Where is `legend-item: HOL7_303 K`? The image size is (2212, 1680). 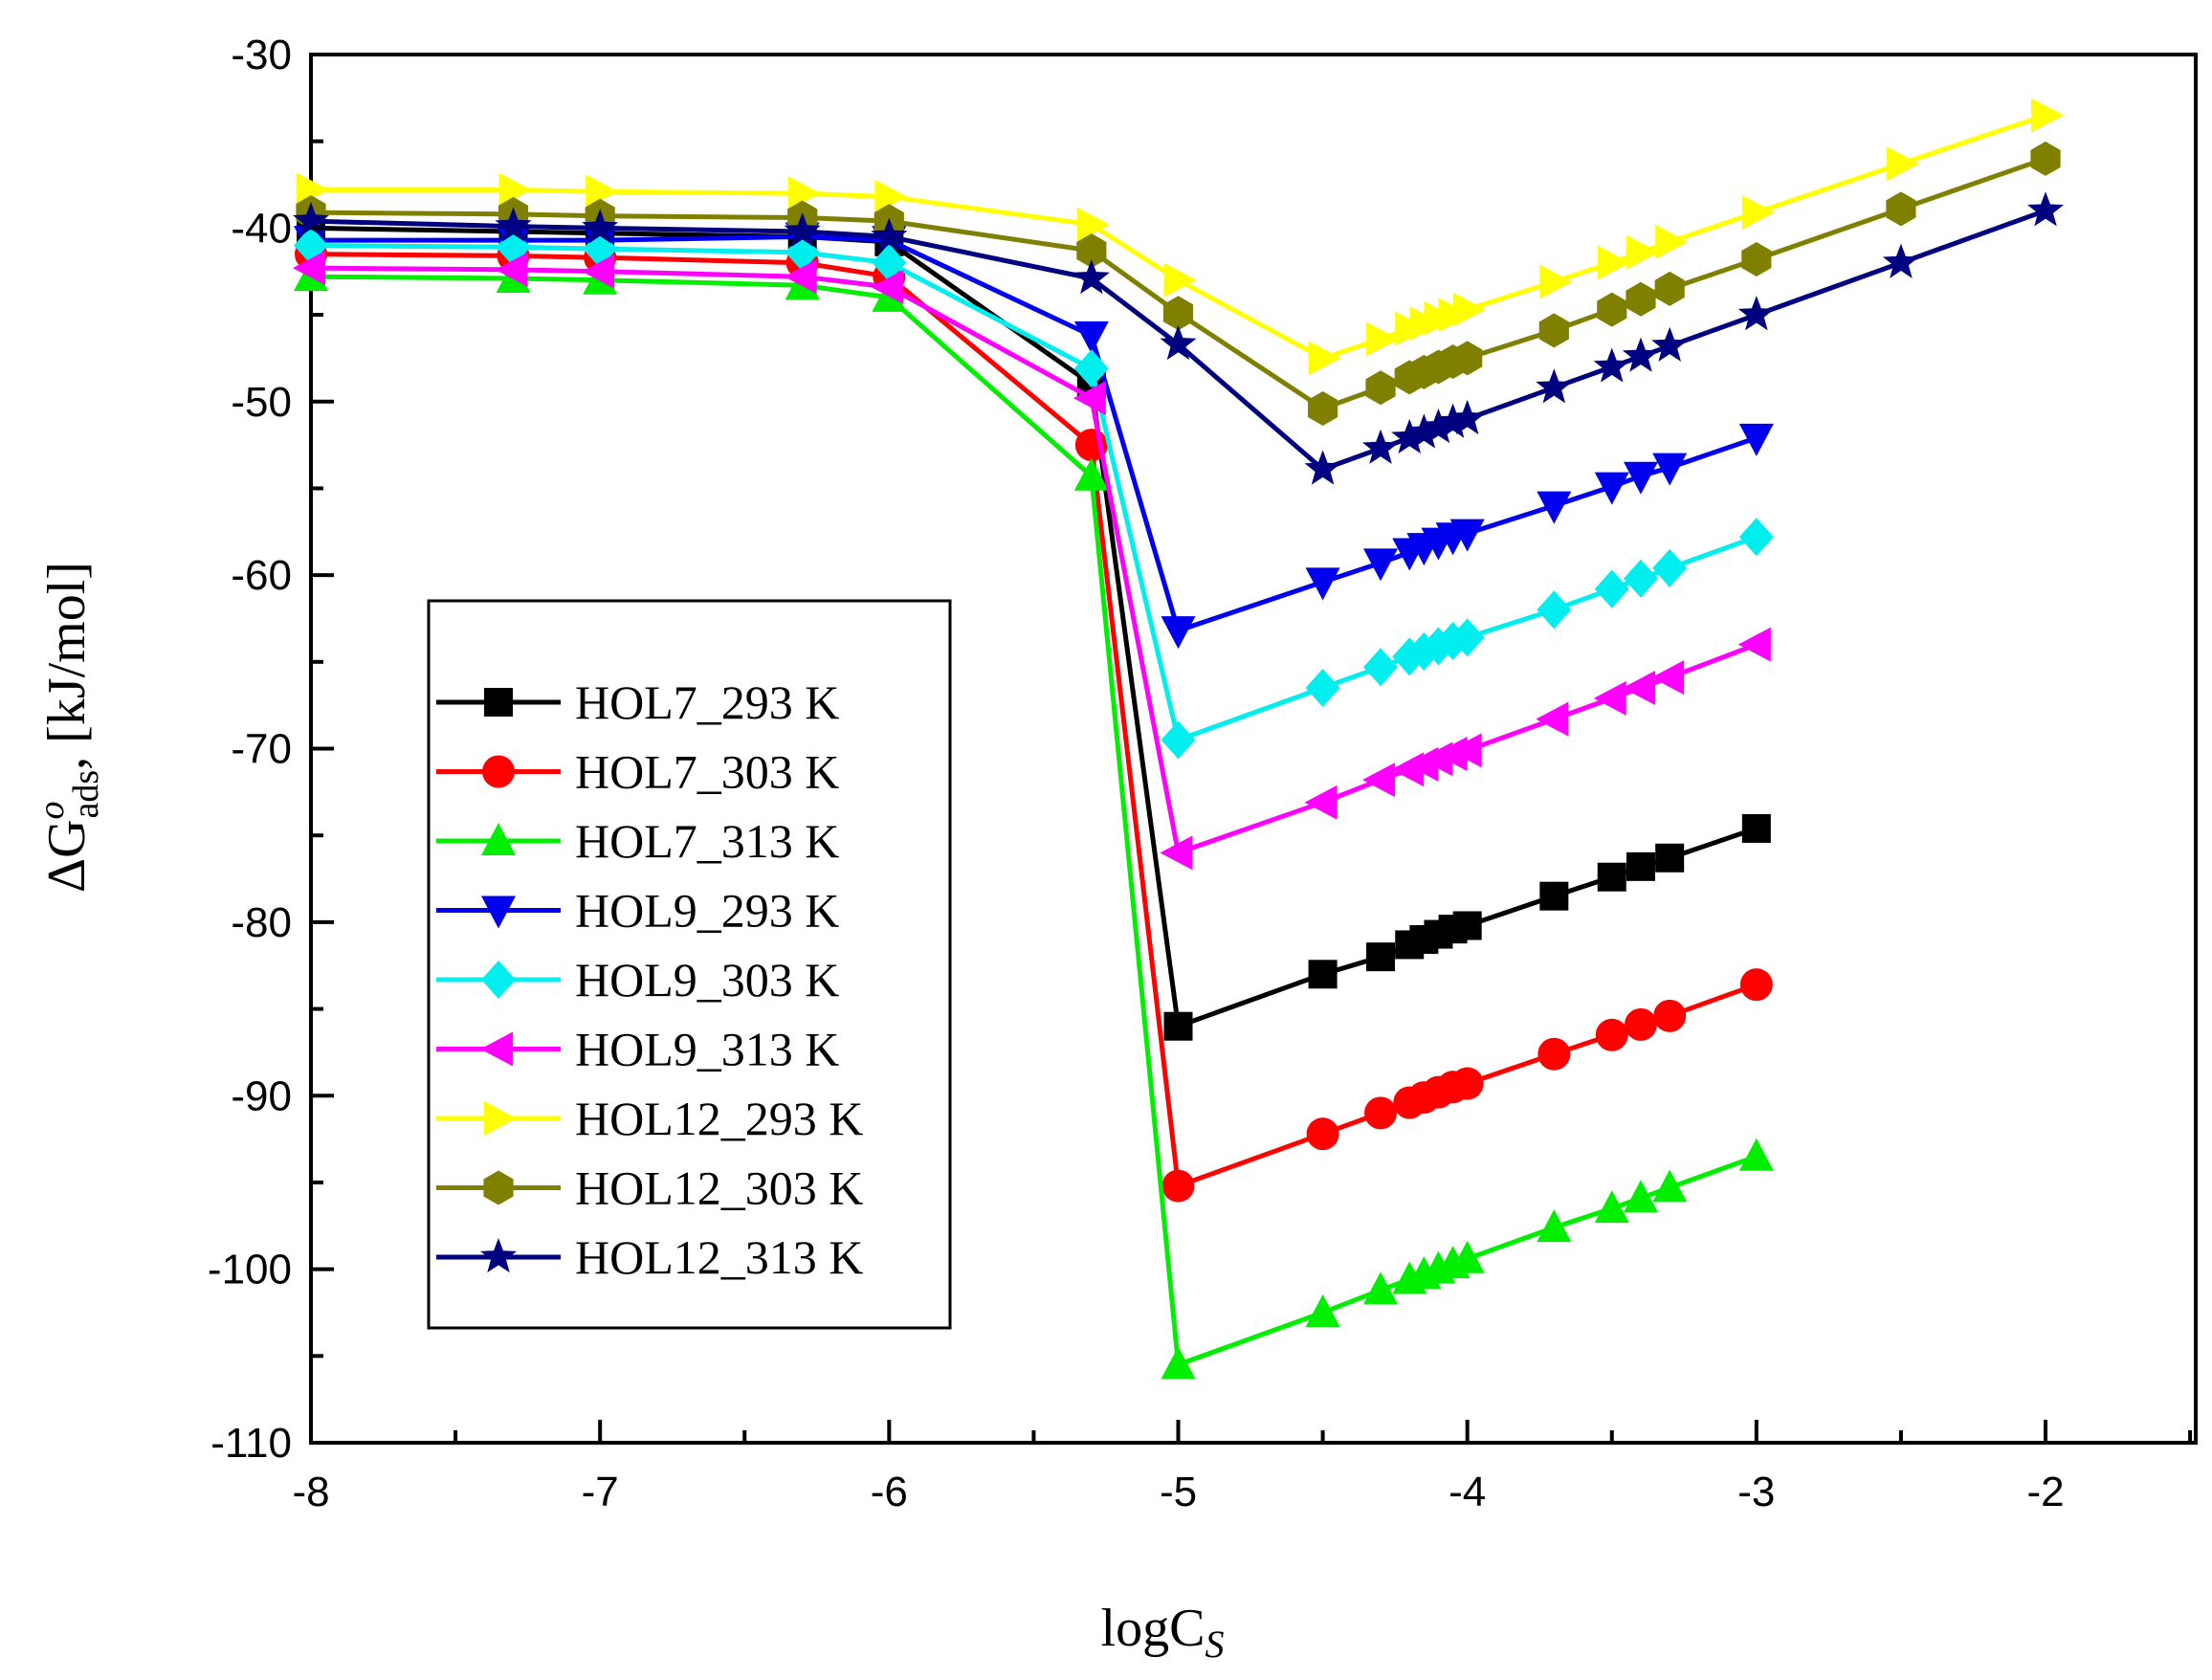
legend-item: HOL7_303 K is located at coordinates (637, 772).